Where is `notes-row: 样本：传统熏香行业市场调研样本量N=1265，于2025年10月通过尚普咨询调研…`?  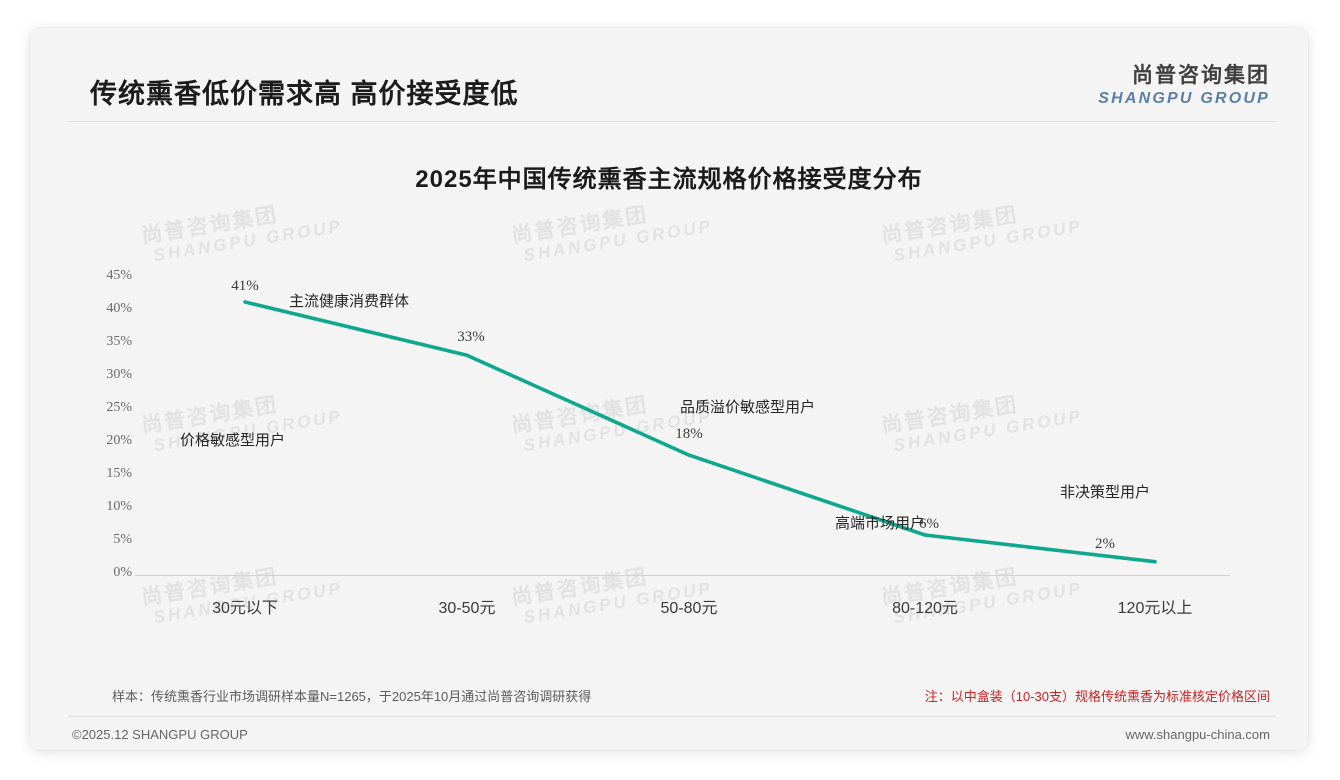 notes-row: 样本：传统熏香行业市场调研样本量N=1265，于2025年10月通过尚普咨询调研… is located at coordinates (669, 695).